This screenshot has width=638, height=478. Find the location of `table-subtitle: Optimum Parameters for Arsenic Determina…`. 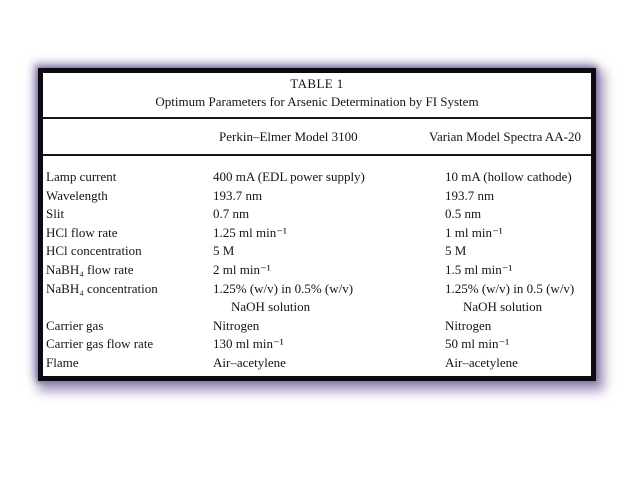

table-subtitle: Optimum Parameters for Arsenic Determina… is located at coordinates (317, 101).